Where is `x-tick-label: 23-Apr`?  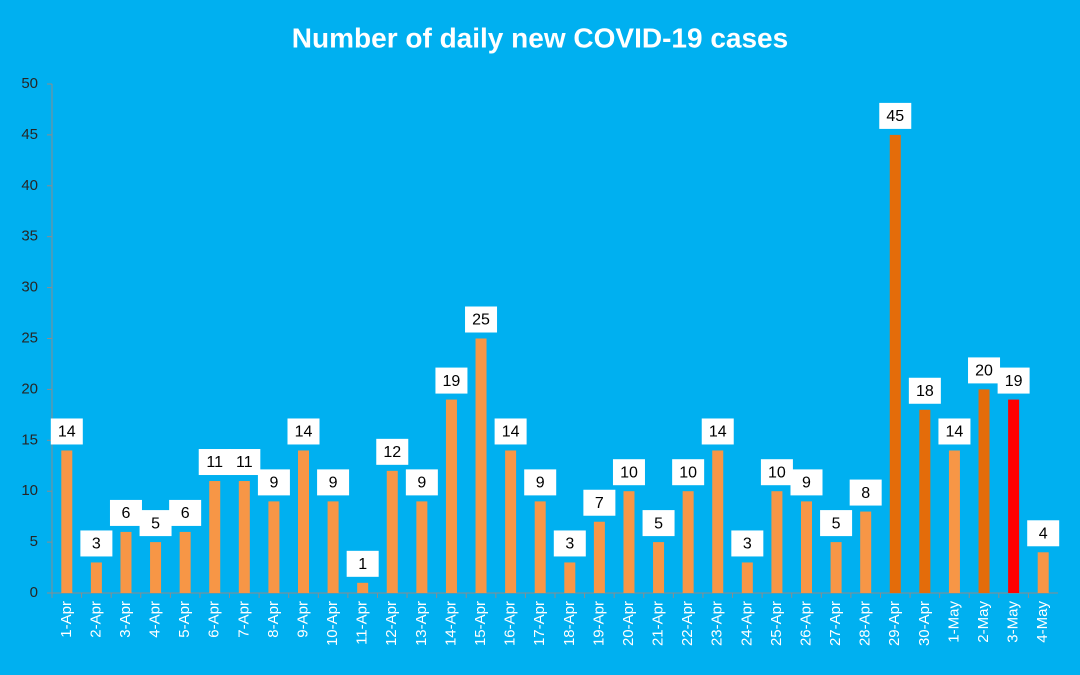
x-tick-label: 23-Apr is located at coordinates (717, 623).